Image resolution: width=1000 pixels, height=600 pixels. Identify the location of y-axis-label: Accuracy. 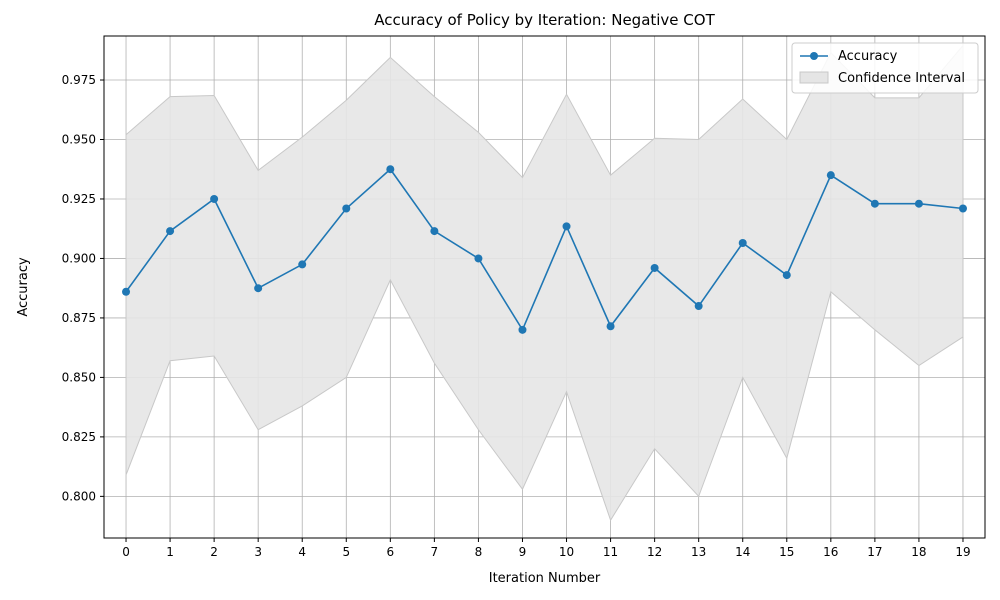
(23, 287).